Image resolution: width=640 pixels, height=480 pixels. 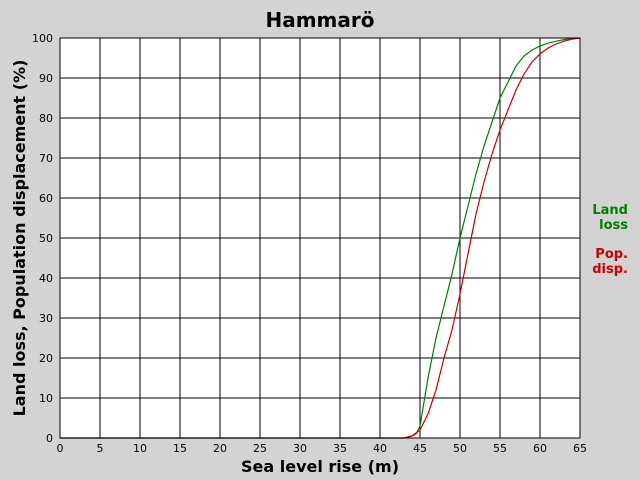 What do you see at coordinates (19, 238) in the screenshot?
I see `y-axis-label: Land loss, Population displacement (%)` at bounding box center [19, 238].